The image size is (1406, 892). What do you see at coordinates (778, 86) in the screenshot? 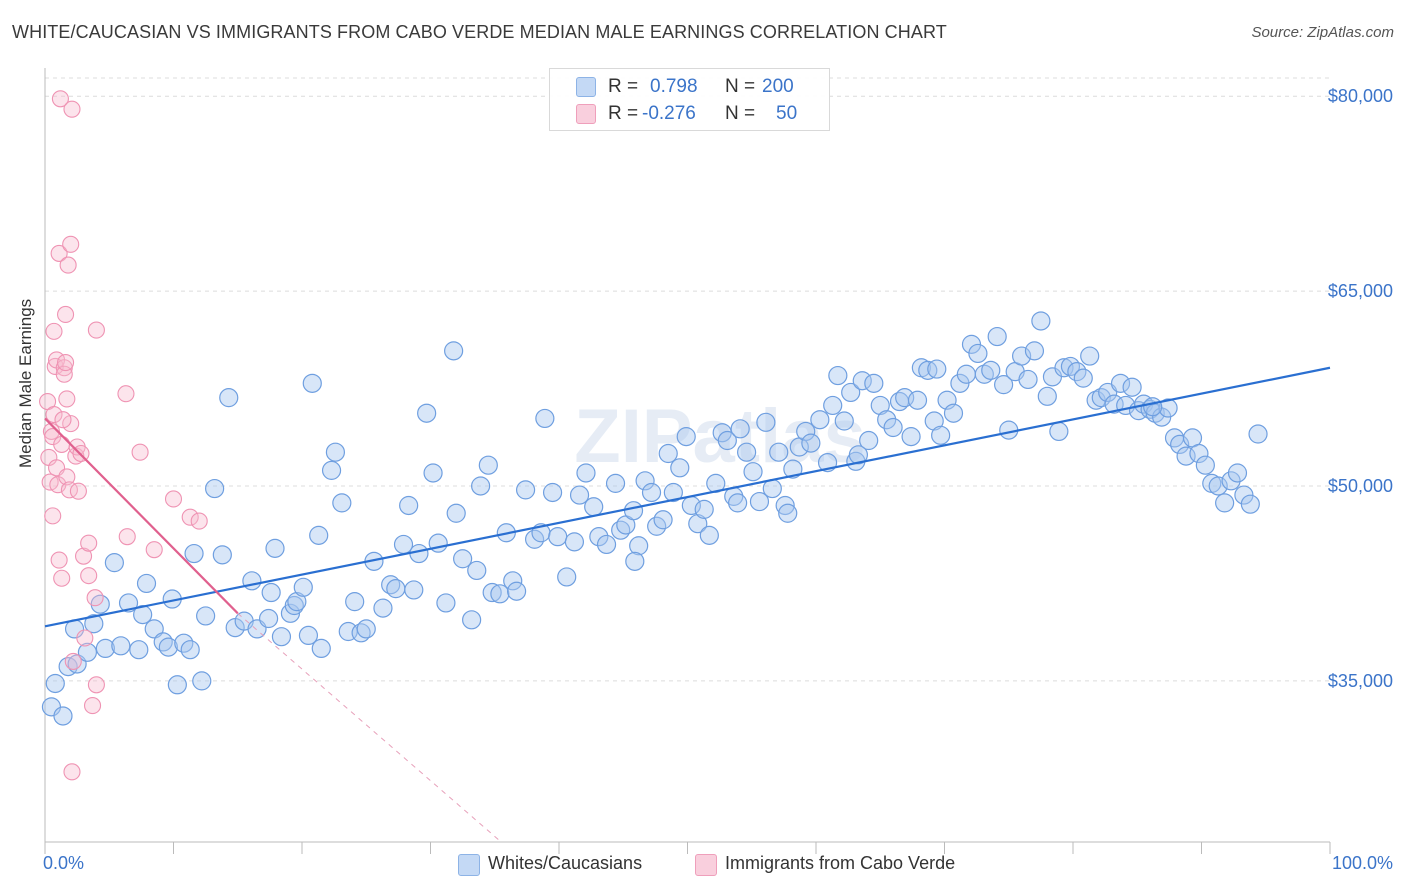
I see `stats-n-value: 200` at bounding box center [778, 86].